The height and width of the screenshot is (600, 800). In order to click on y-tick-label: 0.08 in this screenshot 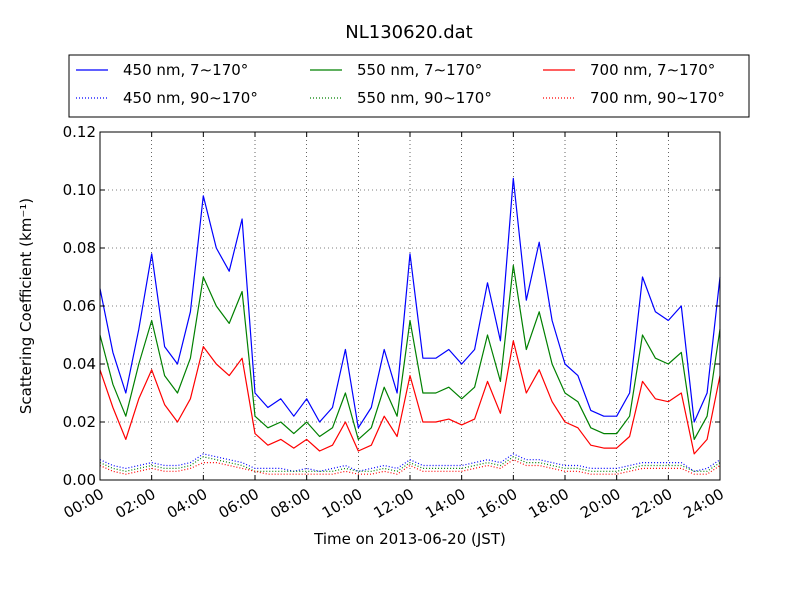, I will do `click(79, 248)`.